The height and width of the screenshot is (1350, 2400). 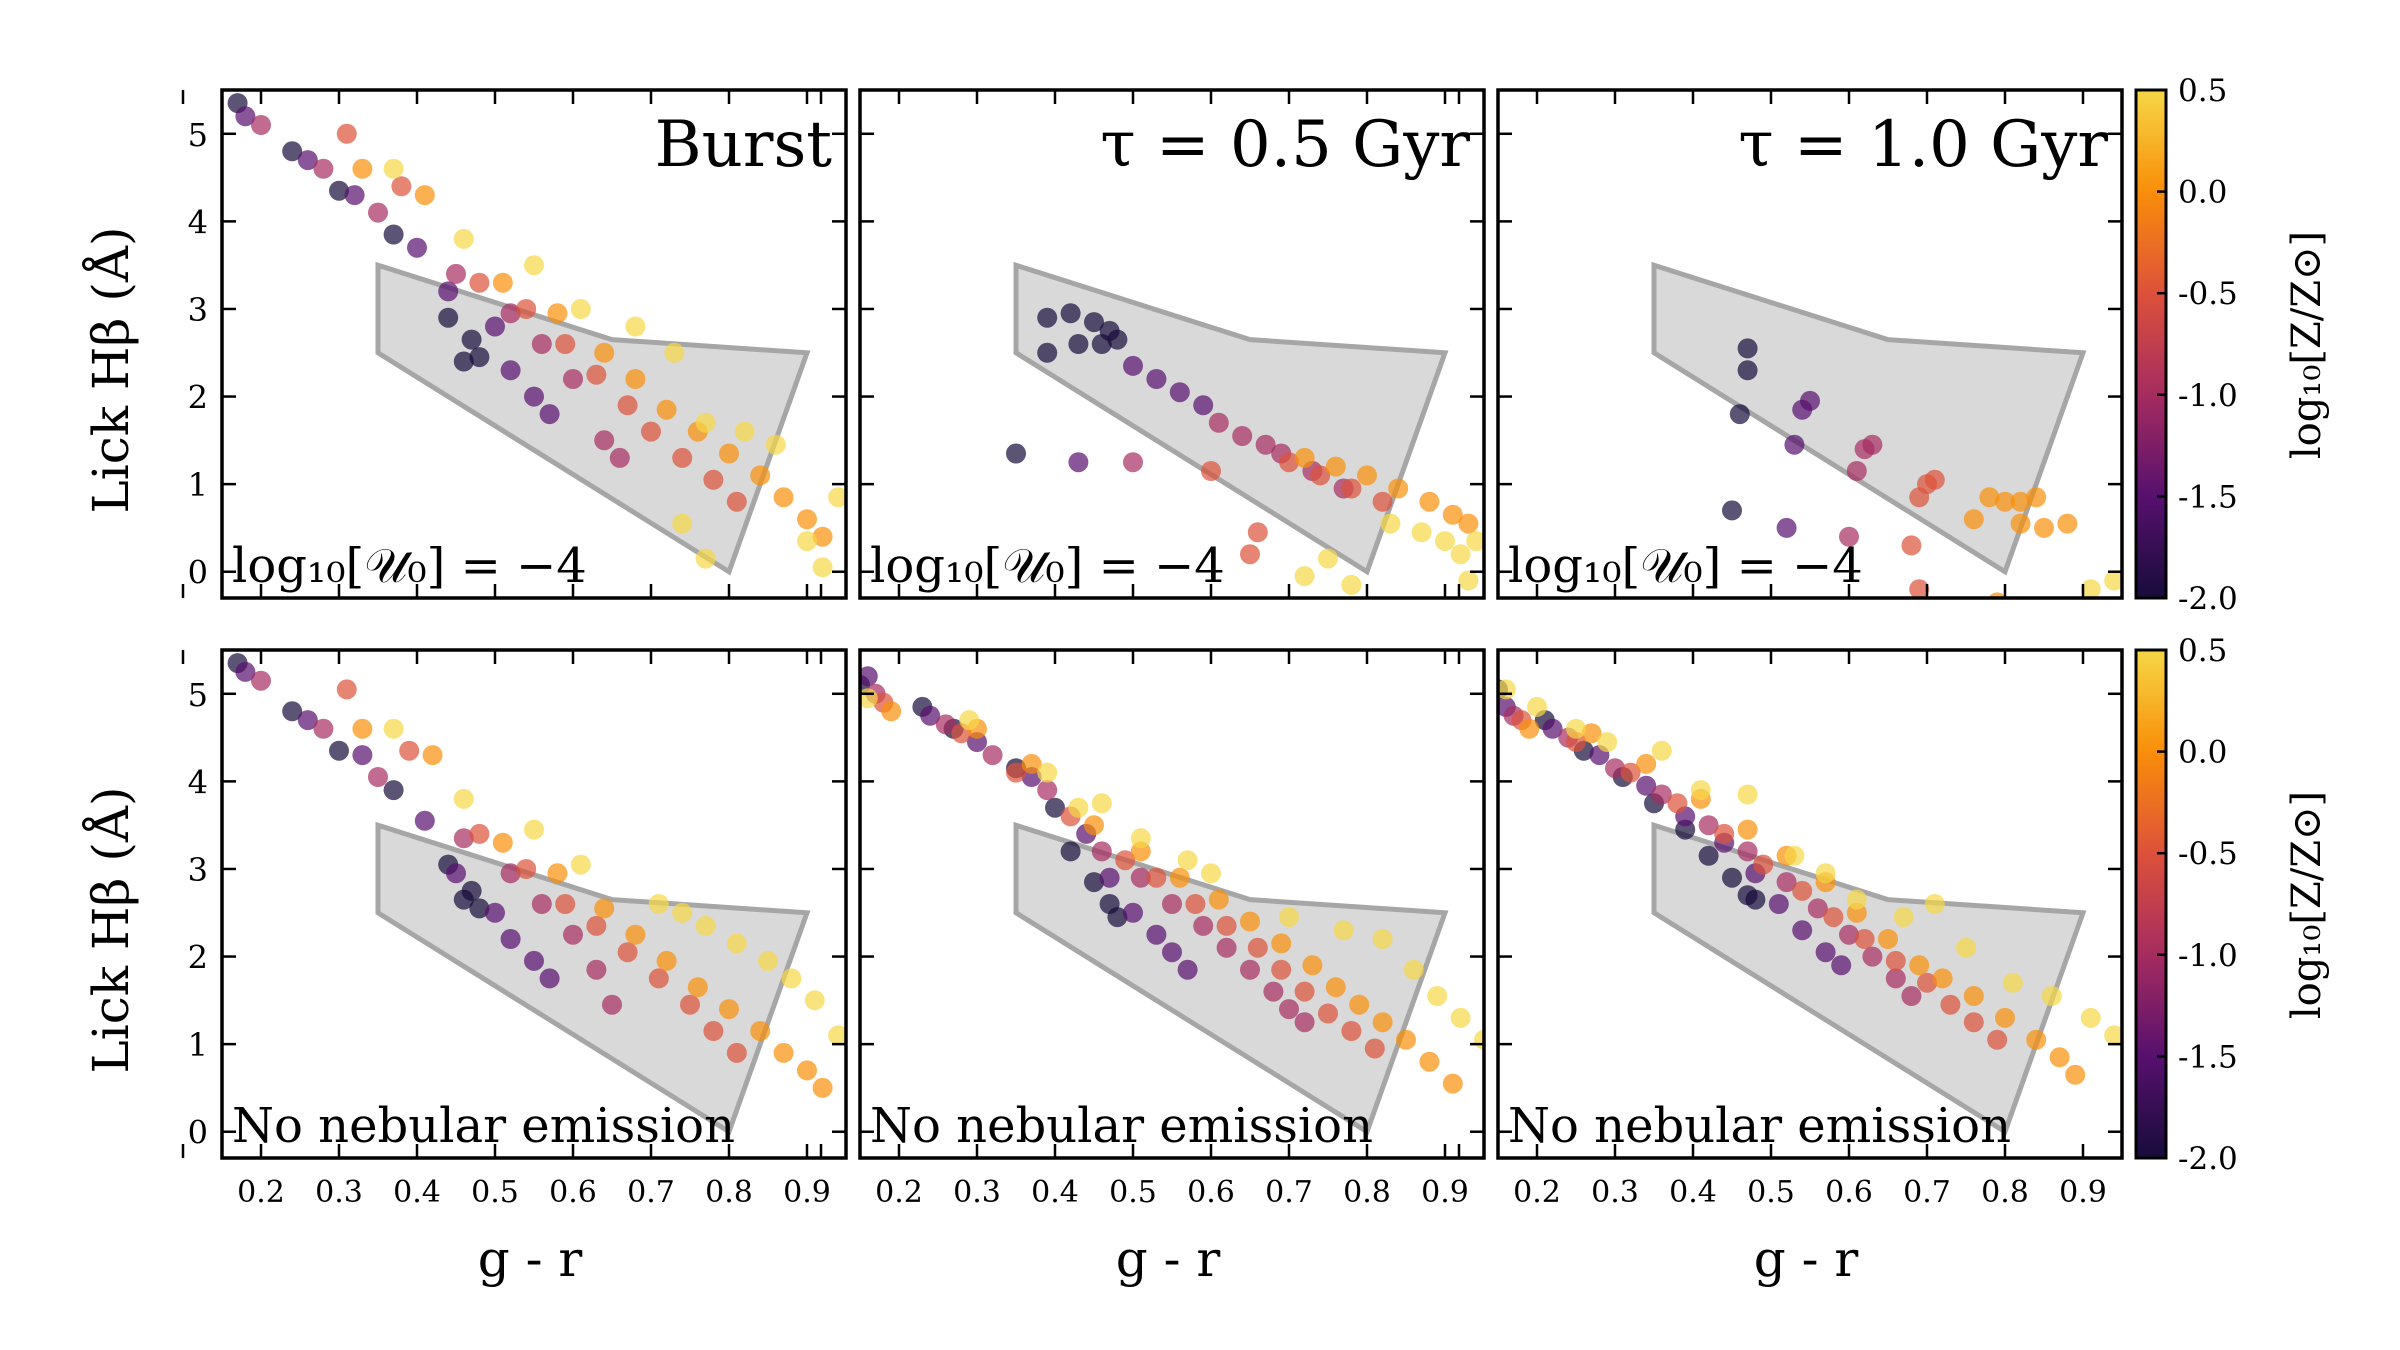 I want to click on colorbar-gradient, so click(x=2151, y=904).